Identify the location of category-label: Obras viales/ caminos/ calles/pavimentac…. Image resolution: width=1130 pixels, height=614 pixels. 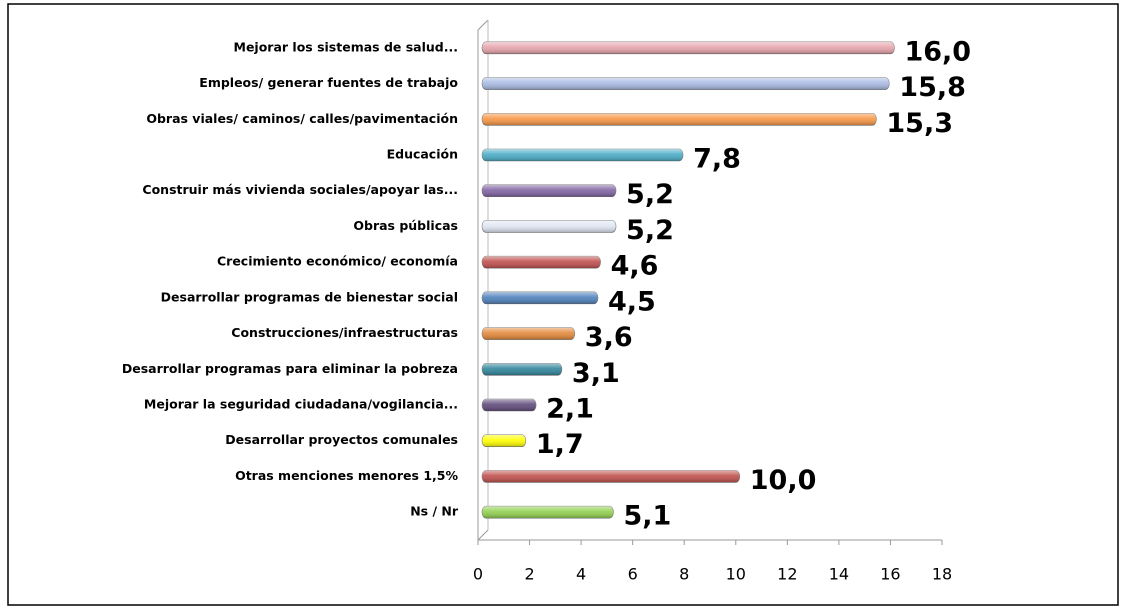
(302, 118).